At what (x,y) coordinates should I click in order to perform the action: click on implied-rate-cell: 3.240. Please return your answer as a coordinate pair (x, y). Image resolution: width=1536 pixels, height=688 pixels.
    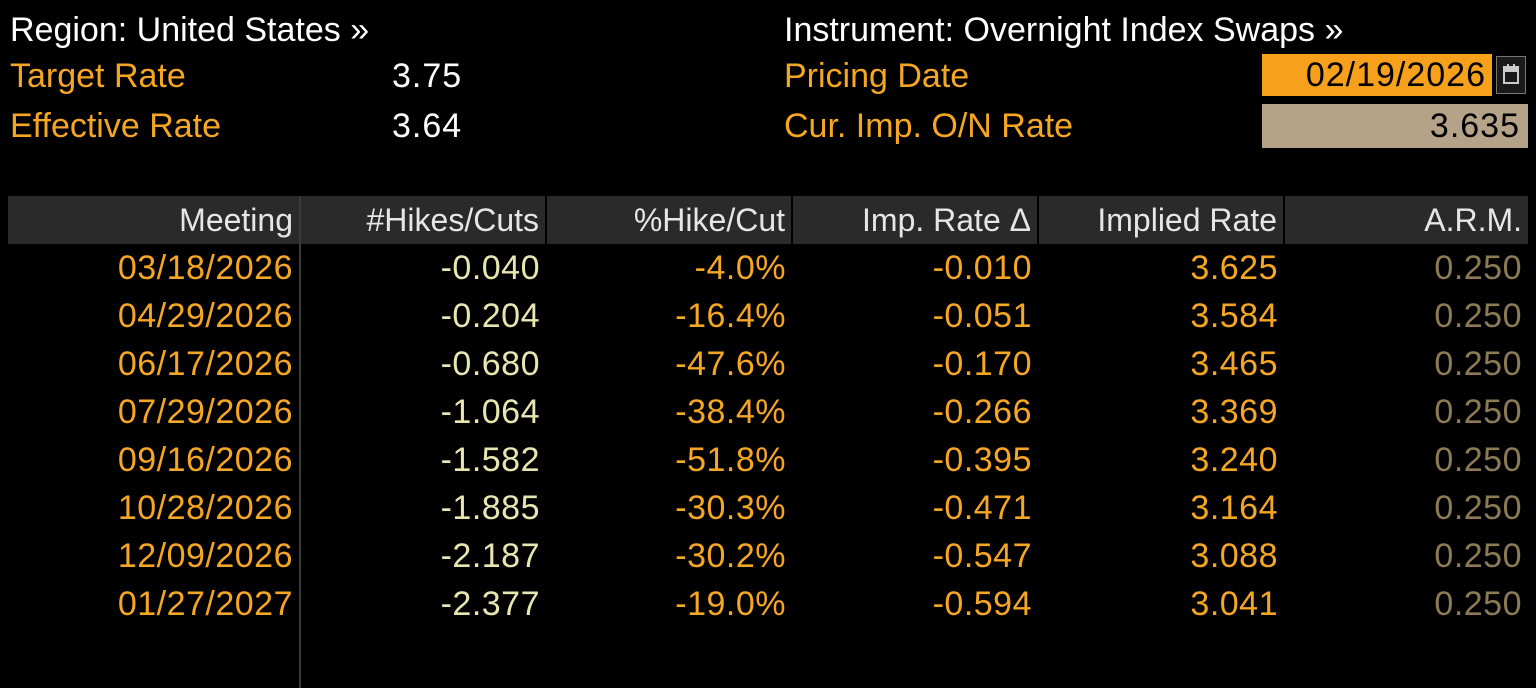
    Looking at the image, I should click on (1234, 459).